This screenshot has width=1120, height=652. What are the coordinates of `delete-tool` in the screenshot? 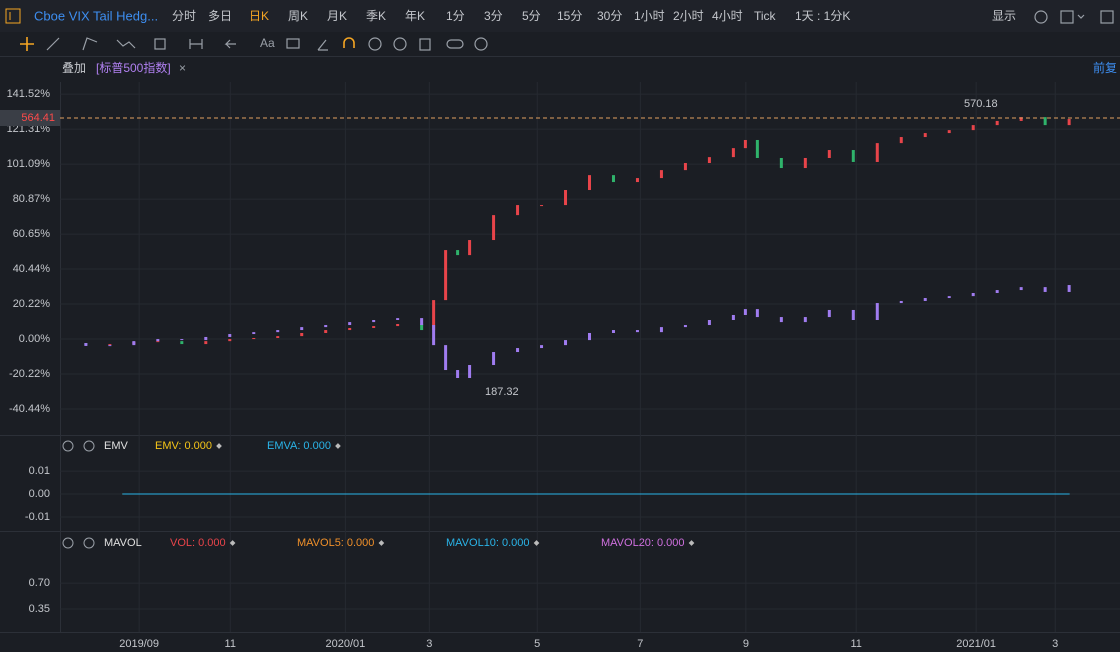 It's located at (425, 44).